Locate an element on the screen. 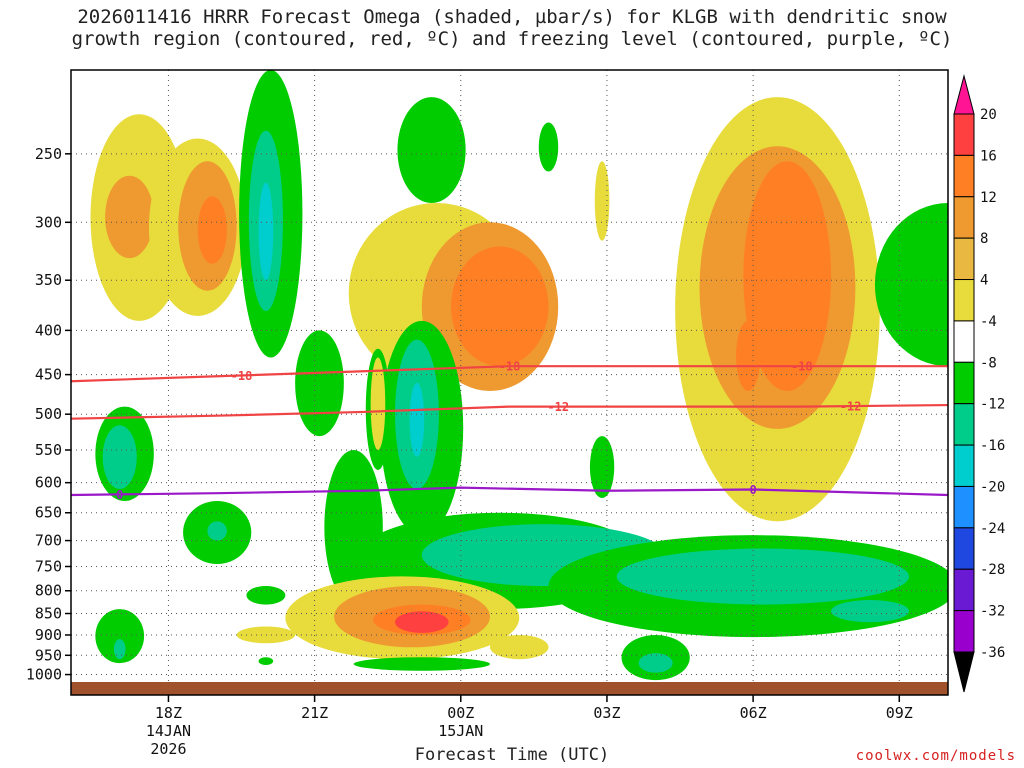 The width and height of the screenshot is (1024, 768). y-tick-label: 500 is located at coordinates (48, 414).